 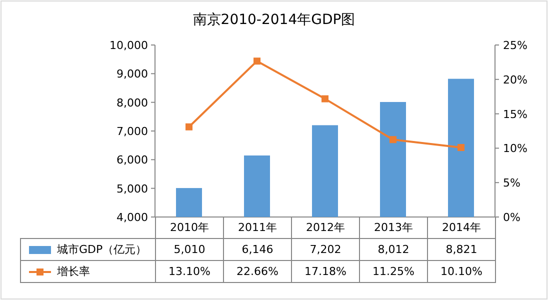 What do you see at coordinates (394, 249) in the screenshot?
I see `data-label: 8,012` at bounding box center [394, 249].